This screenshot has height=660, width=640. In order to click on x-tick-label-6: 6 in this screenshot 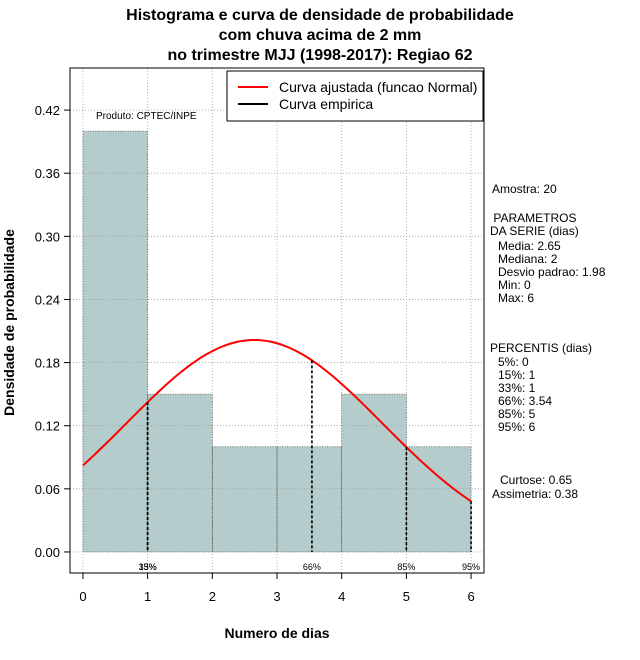, I will do `click(470, 596)`.